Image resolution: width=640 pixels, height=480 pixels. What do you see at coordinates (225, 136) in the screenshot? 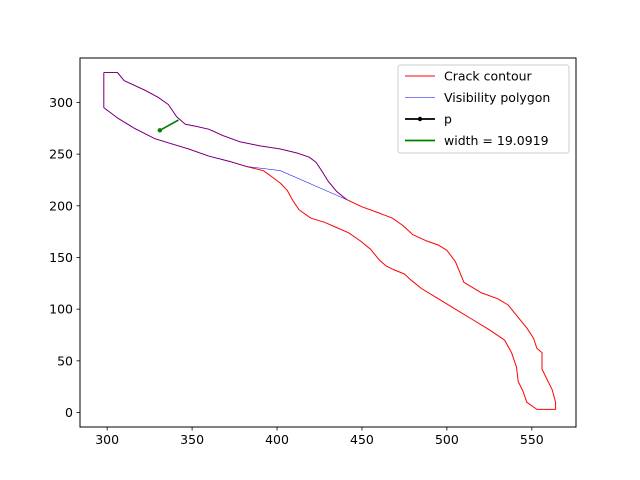
I see `series-visibility-polygon` at bounding box center [225, 136].